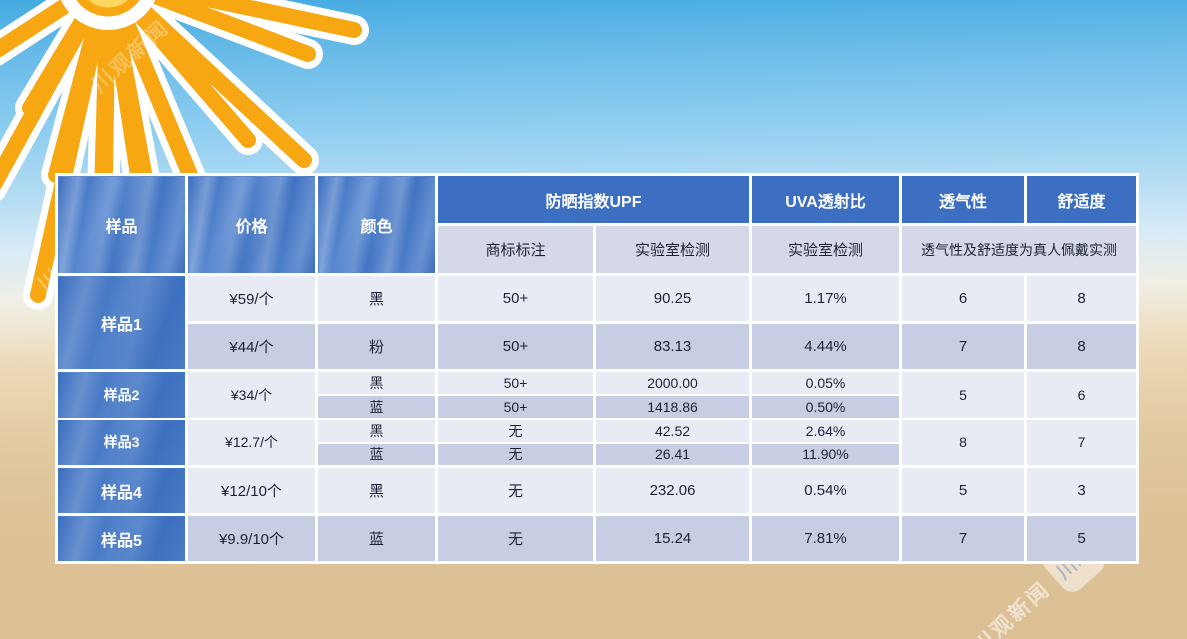 The width and height of the screenshot is (1187, 639). I want to click on upf-lab-cell: 2000.00, so click(672, 382).